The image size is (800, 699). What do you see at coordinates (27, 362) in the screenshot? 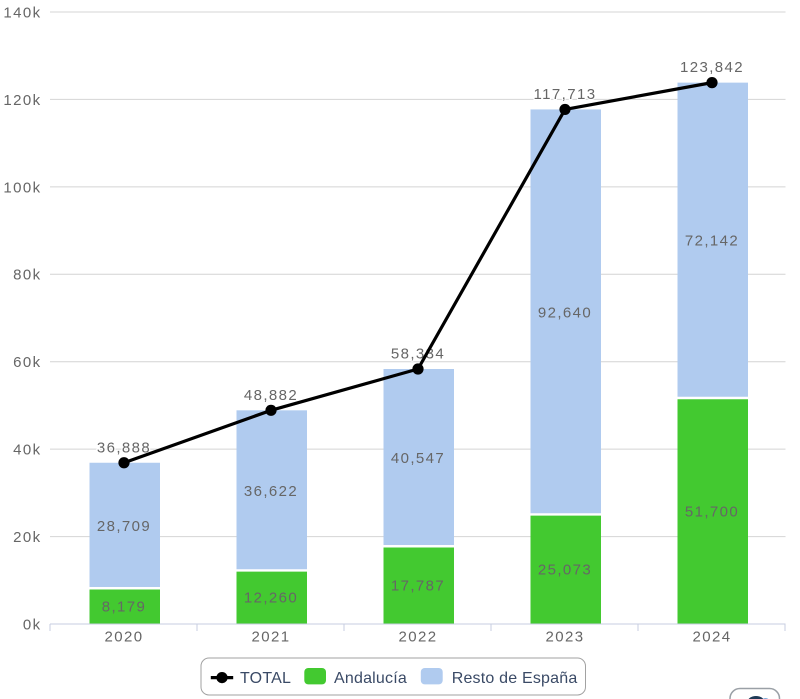
I see `svg-text: 60k` at bounding box center [27, 362].